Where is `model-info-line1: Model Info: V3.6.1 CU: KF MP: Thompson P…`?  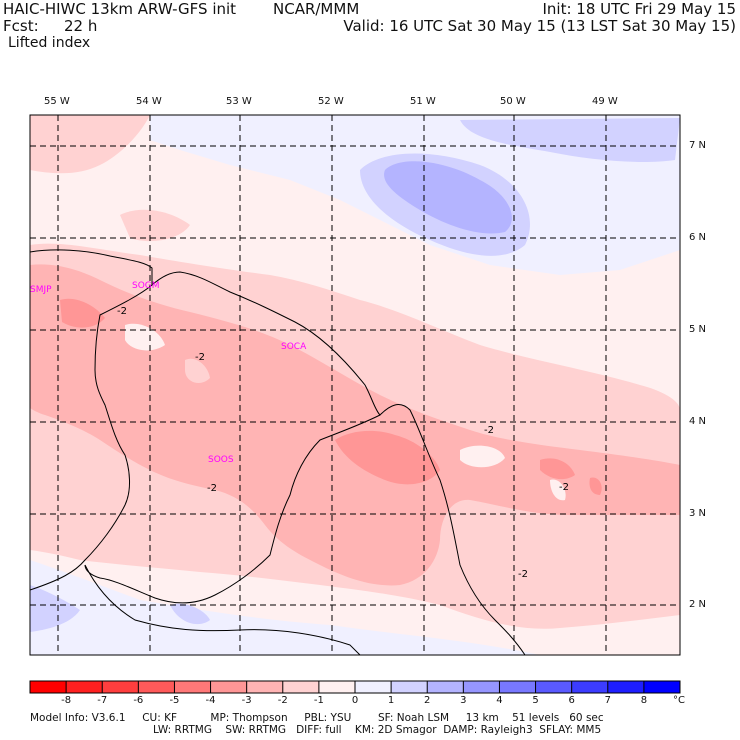 model-info-line1: Model Info: V3.6.1 CU: KF MP: Thompson P… is located at coordinates (317, 718).